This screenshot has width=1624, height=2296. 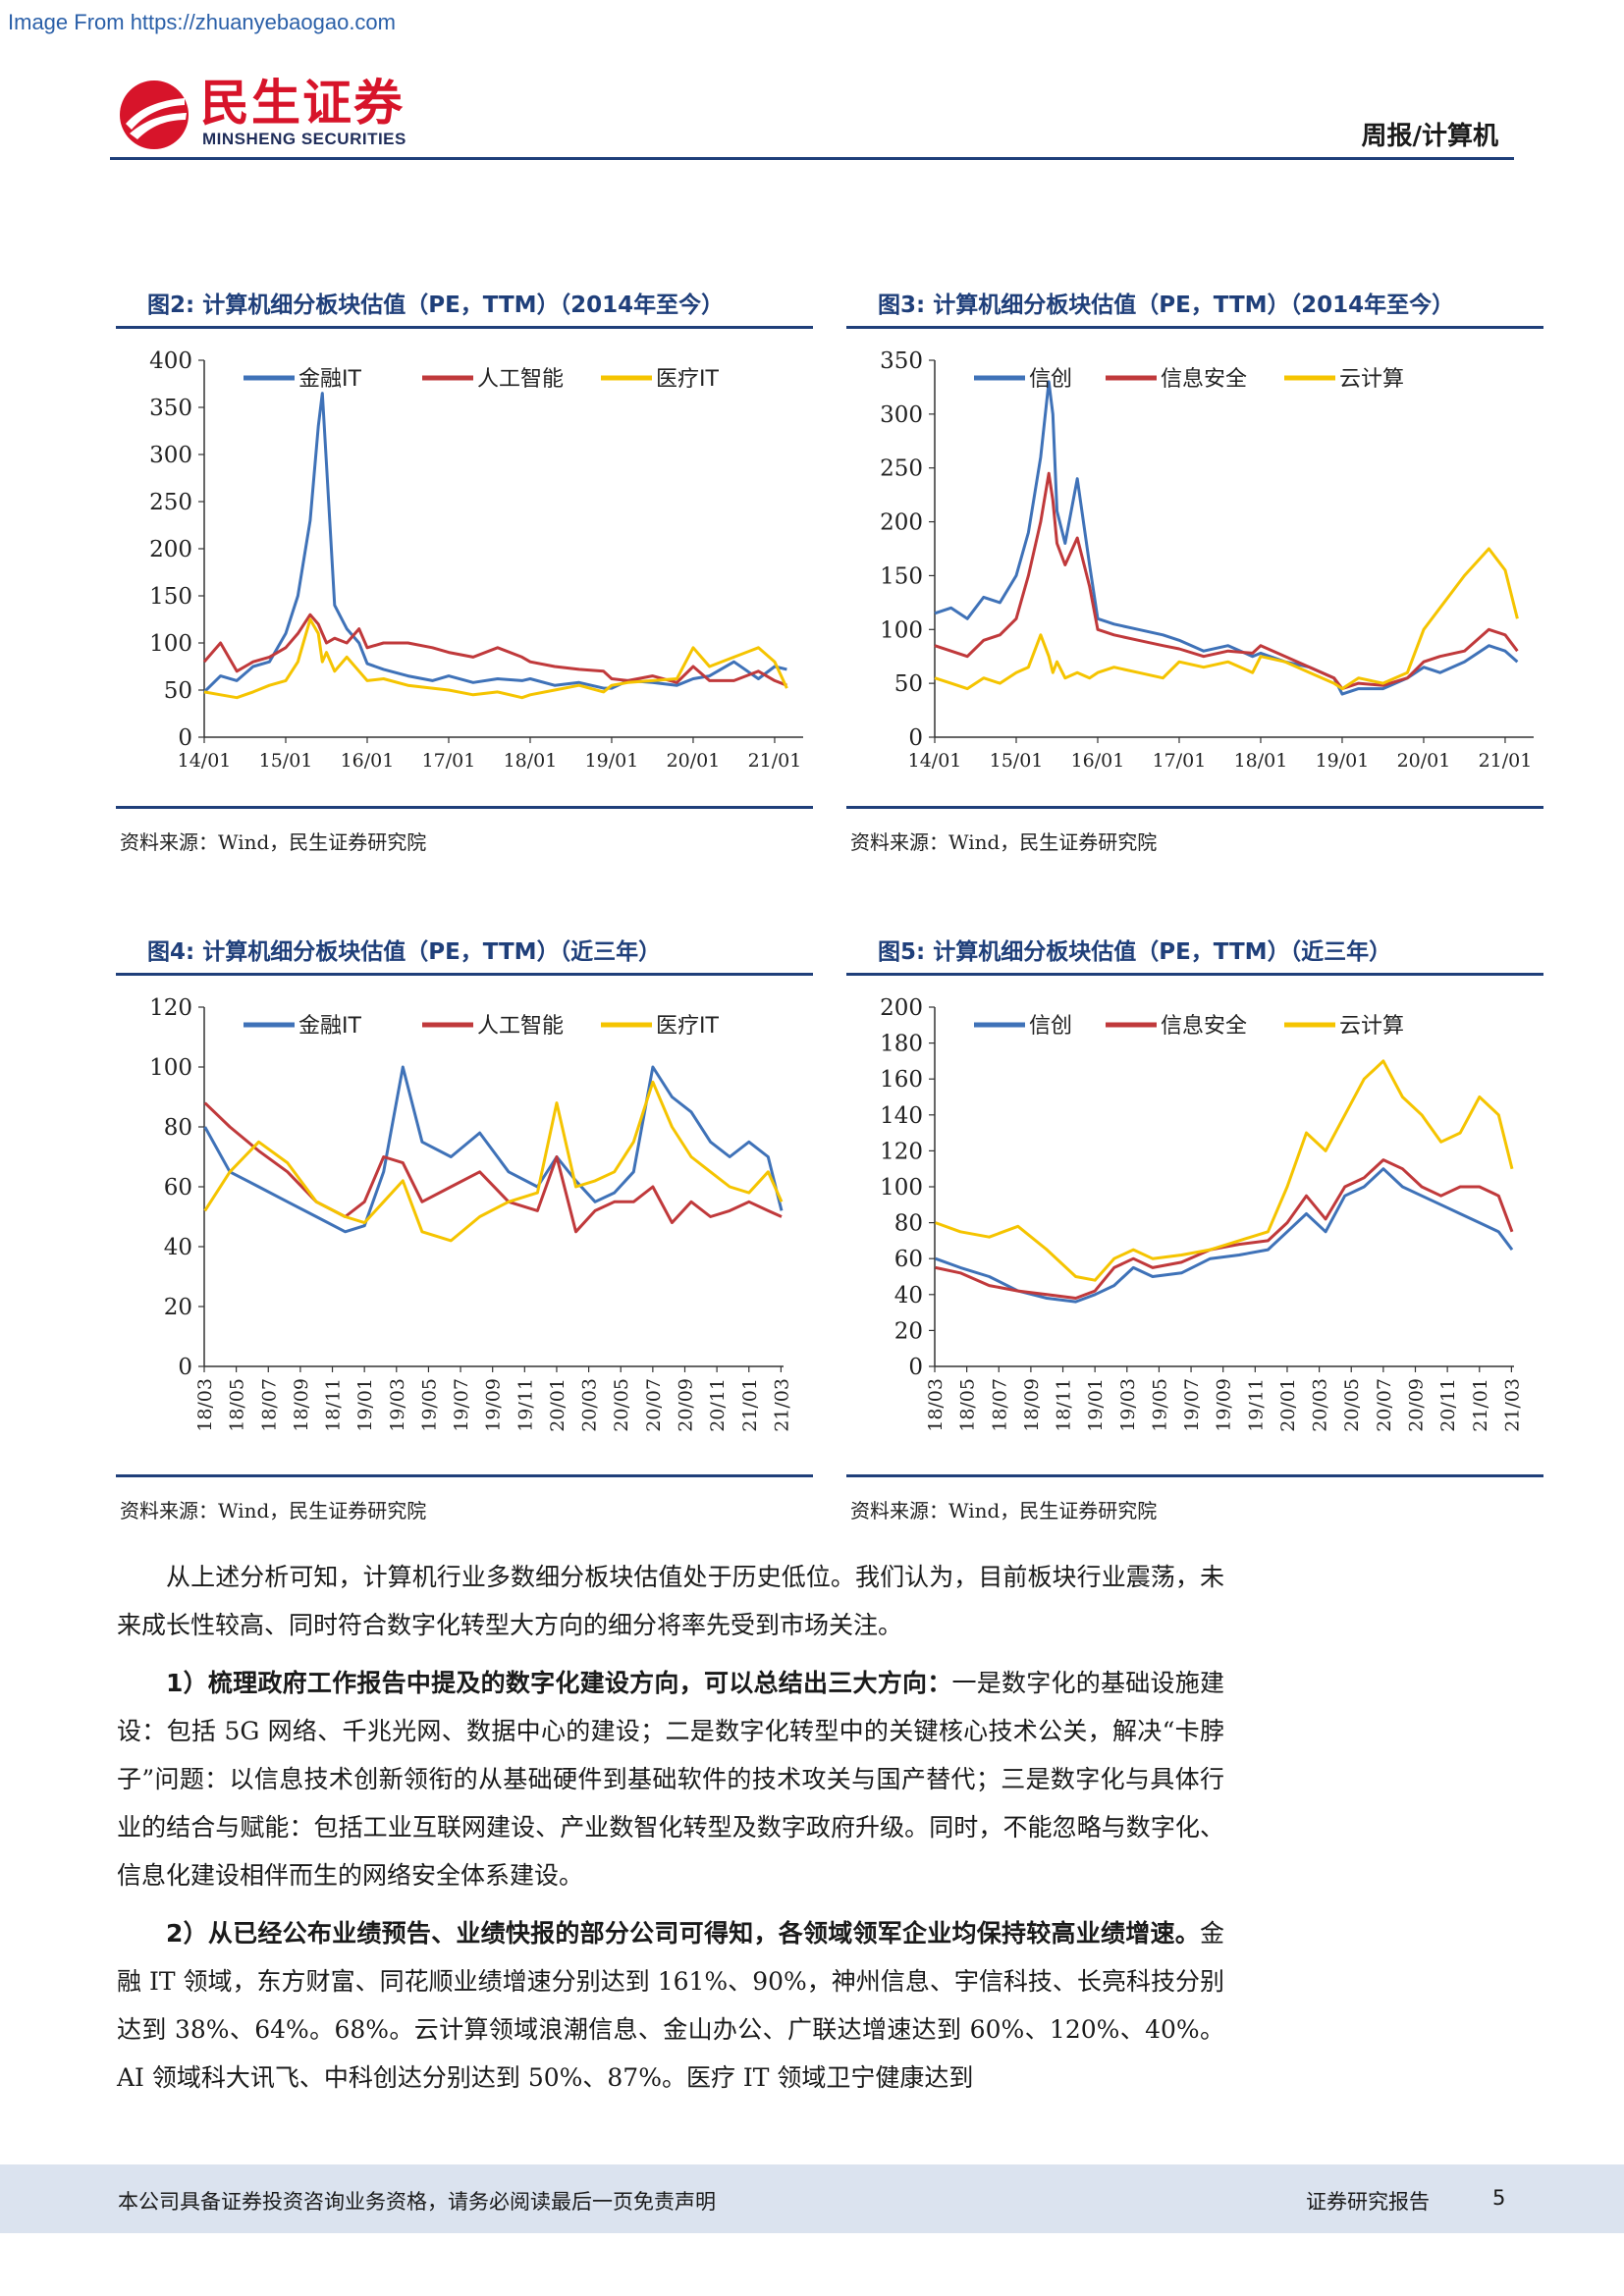 I want to click on x-tick-label: 19/07, so click(x=461, y=1405).